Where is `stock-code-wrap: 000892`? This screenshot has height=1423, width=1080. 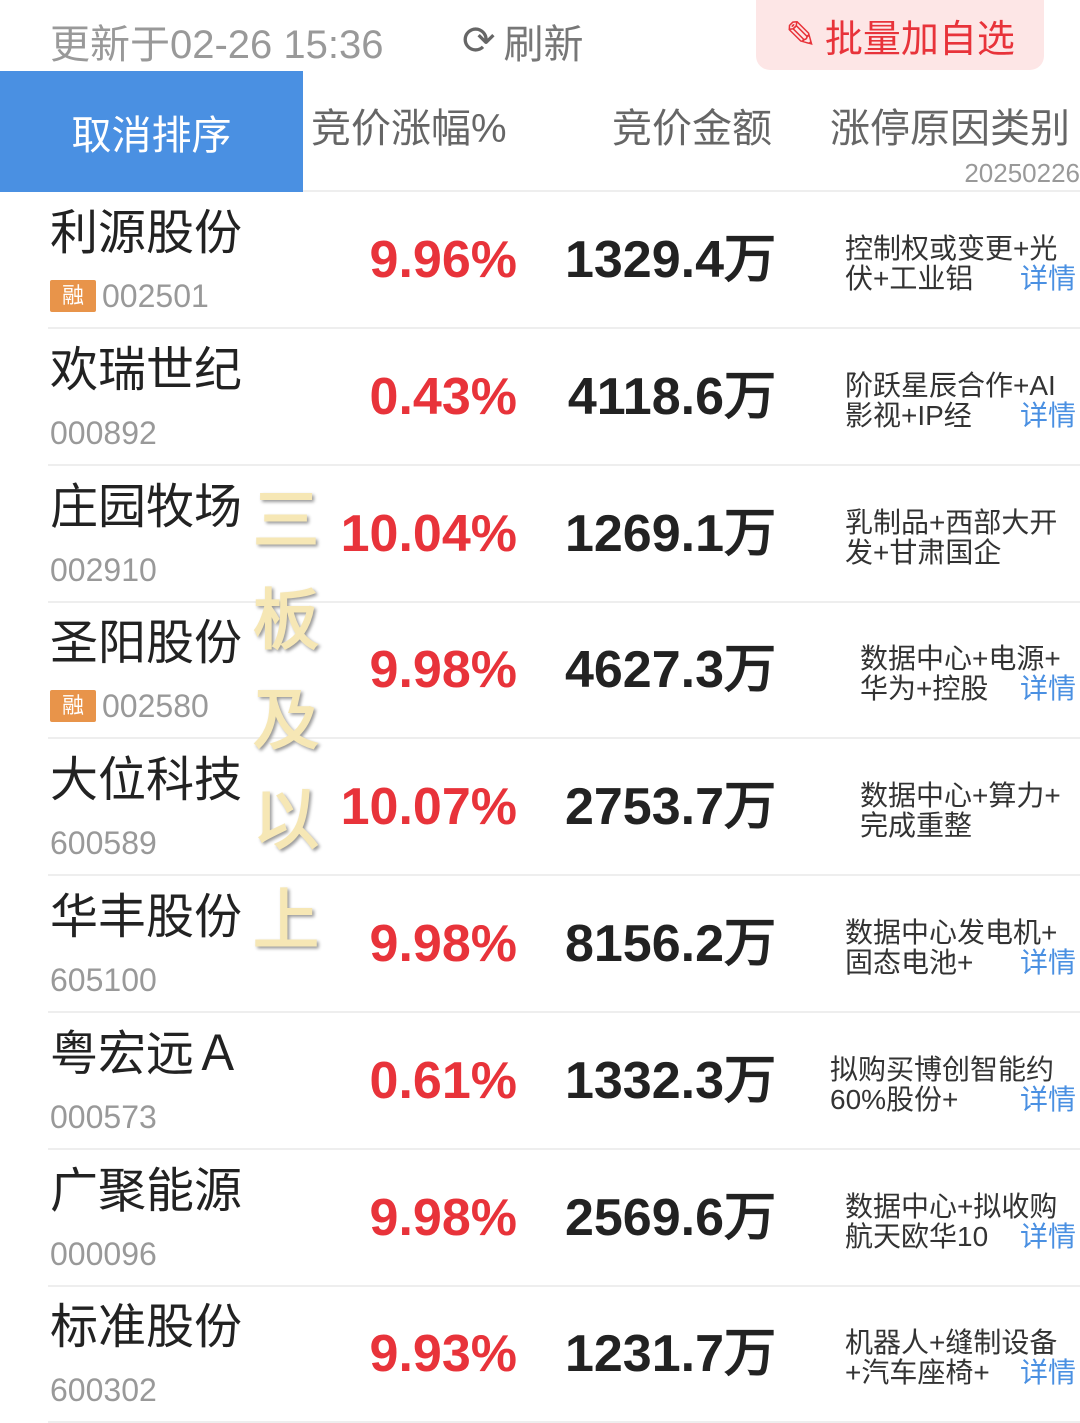
stock-code-wrap: 000892 is located at coordinates (103, 433).